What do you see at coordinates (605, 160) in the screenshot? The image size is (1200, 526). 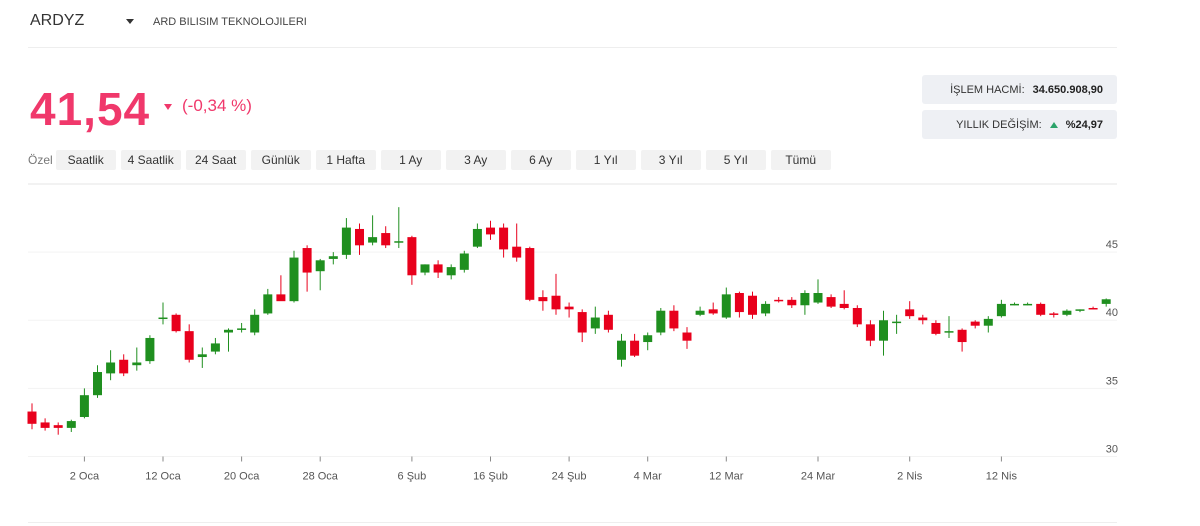 I see `period-button: 1 Yıl` at bounding box center [605, 160].